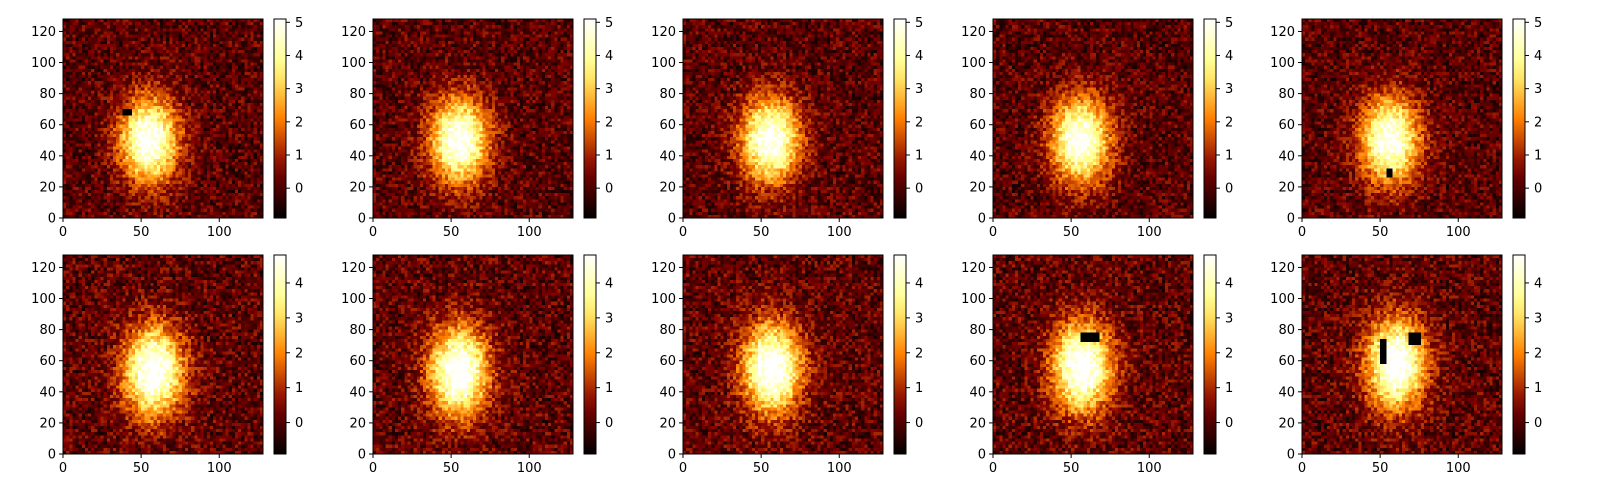 The height and width of the screenshot is (500, 1600). I want to click on heatmap-panel-2: 0 50 100 0 20 40 60 80 100 120 0 1 2 3 4 5, so click(477, 128).